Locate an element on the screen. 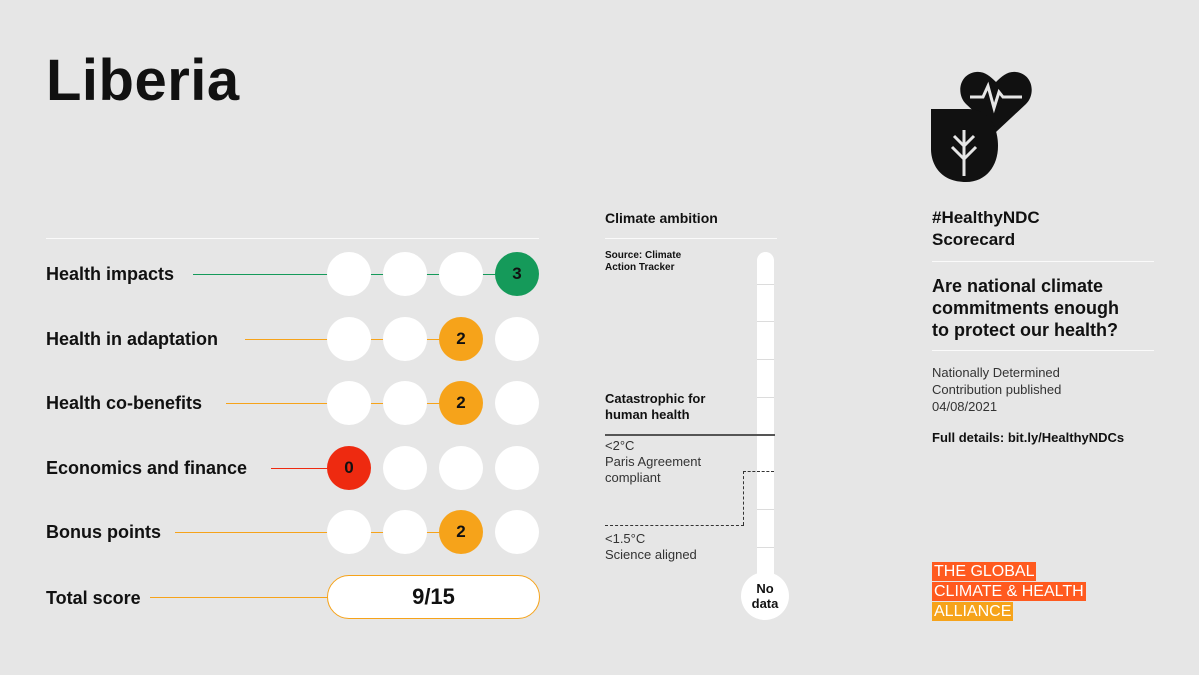 The width and height of the screenshot is (1199, 675). catastrophic-label: Catastrophic for human health is located at coordinates (655, 407).